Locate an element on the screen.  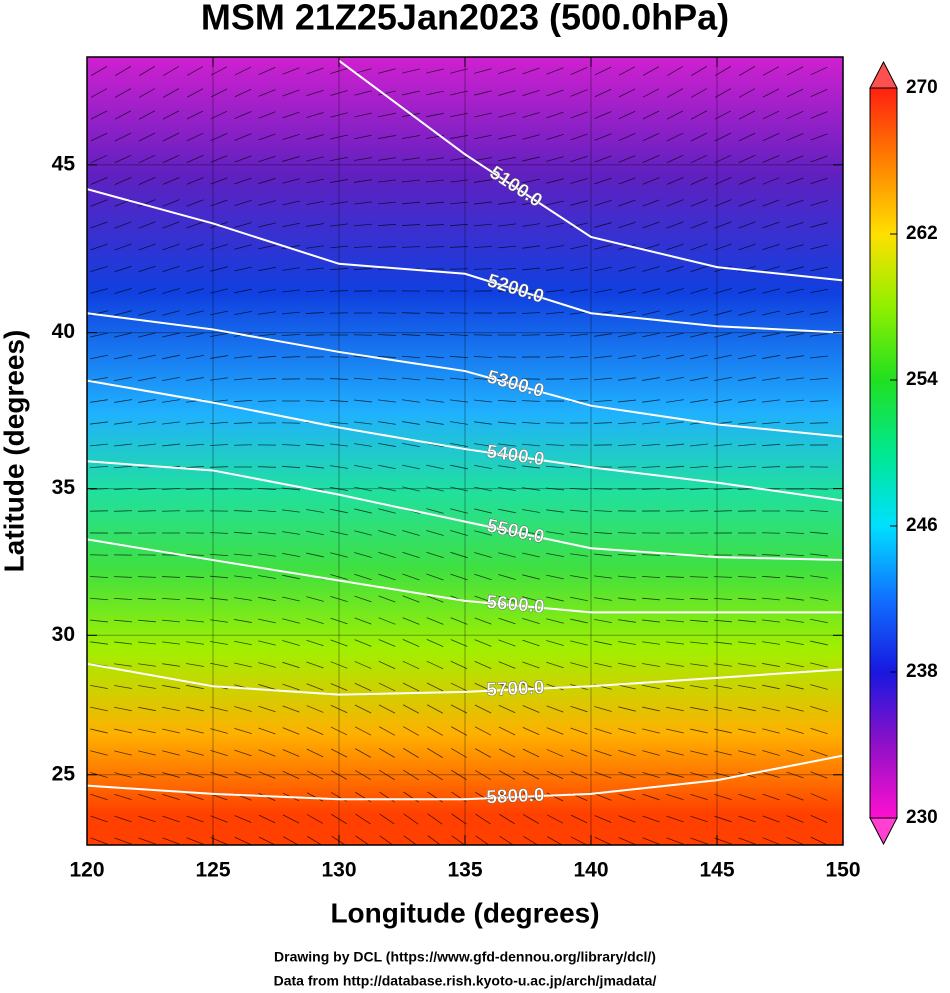
y-tick-label: 25 is located at coordinates (64, 773).